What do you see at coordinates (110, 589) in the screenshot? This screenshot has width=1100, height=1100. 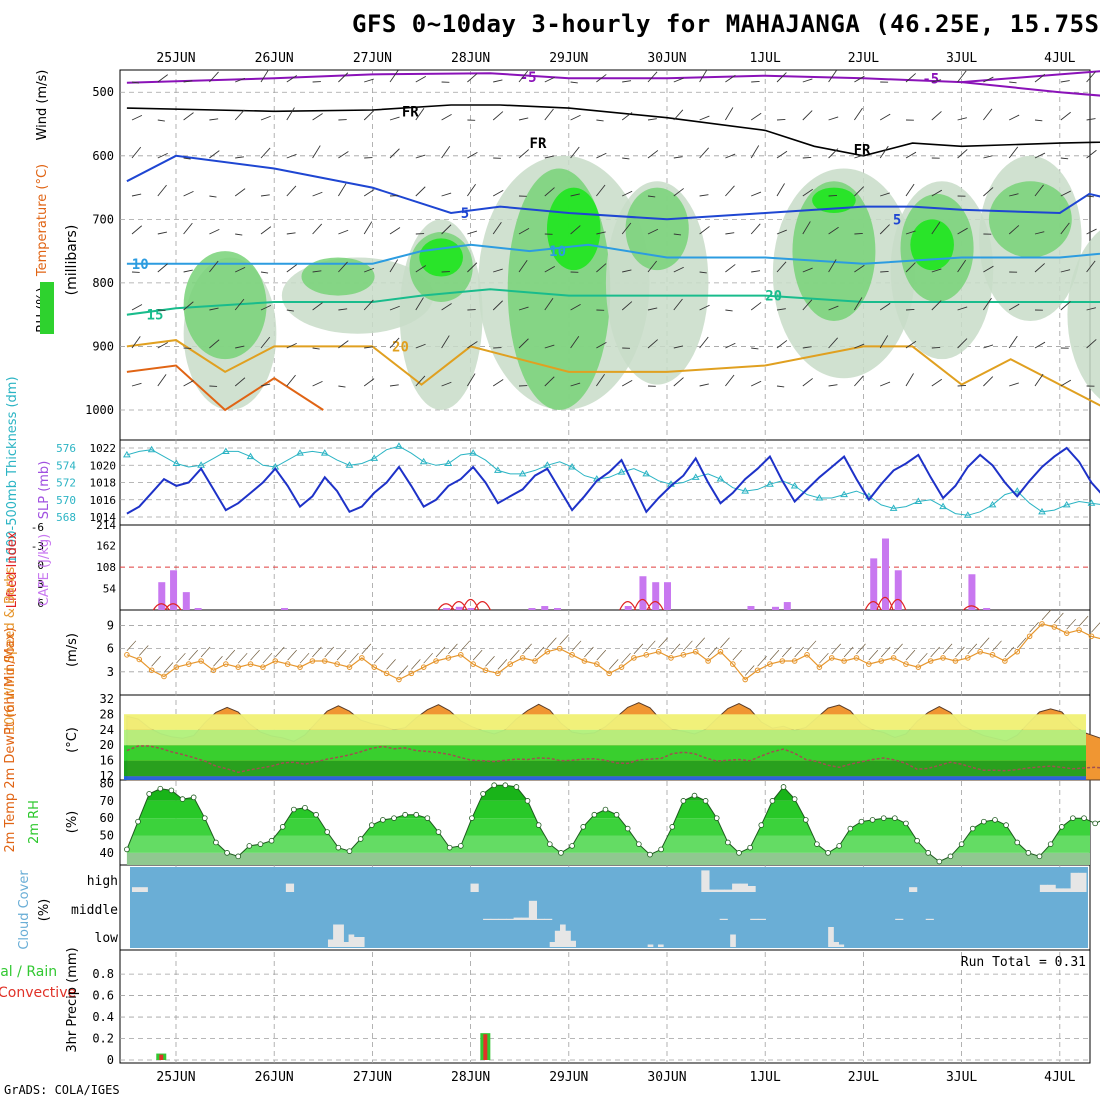 I see `cape-tick-label: 54` at bounding box center [110, 589].